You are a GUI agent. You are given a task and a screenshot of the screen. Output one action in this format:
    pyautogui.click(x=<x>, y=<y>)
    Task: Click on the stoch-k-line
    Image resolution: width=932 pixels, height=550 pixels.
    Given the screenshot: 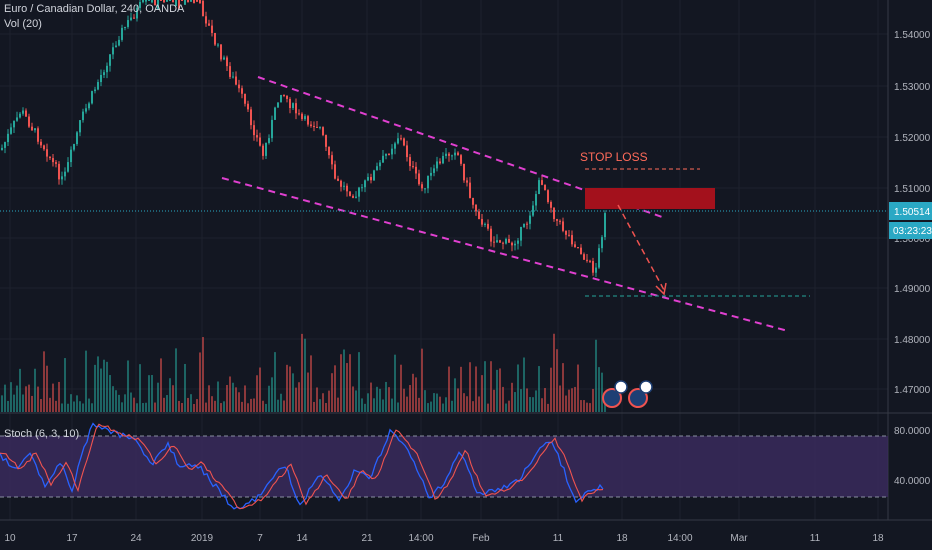 What is the action you would take?
    pyautogui.click(x=302, y=466)
    